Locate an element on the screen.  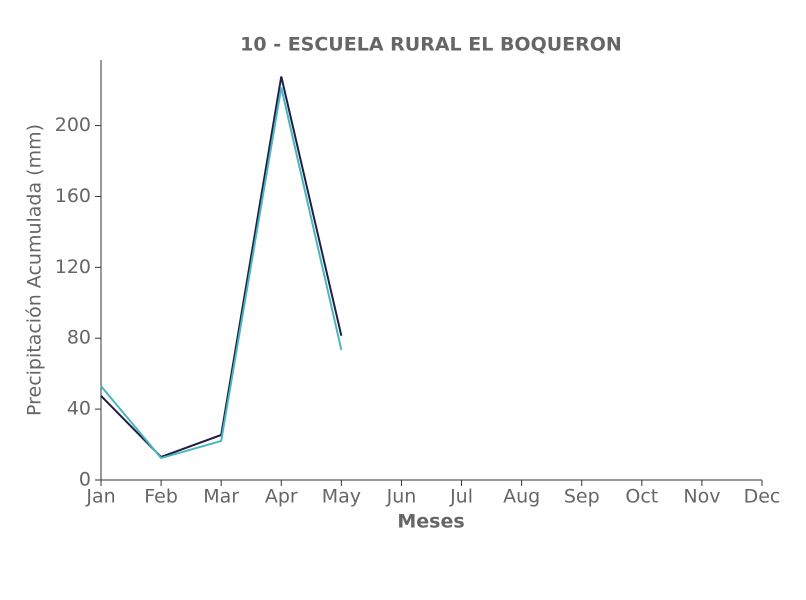
y-tick-label: 160 is located at coordinates (73, 196).